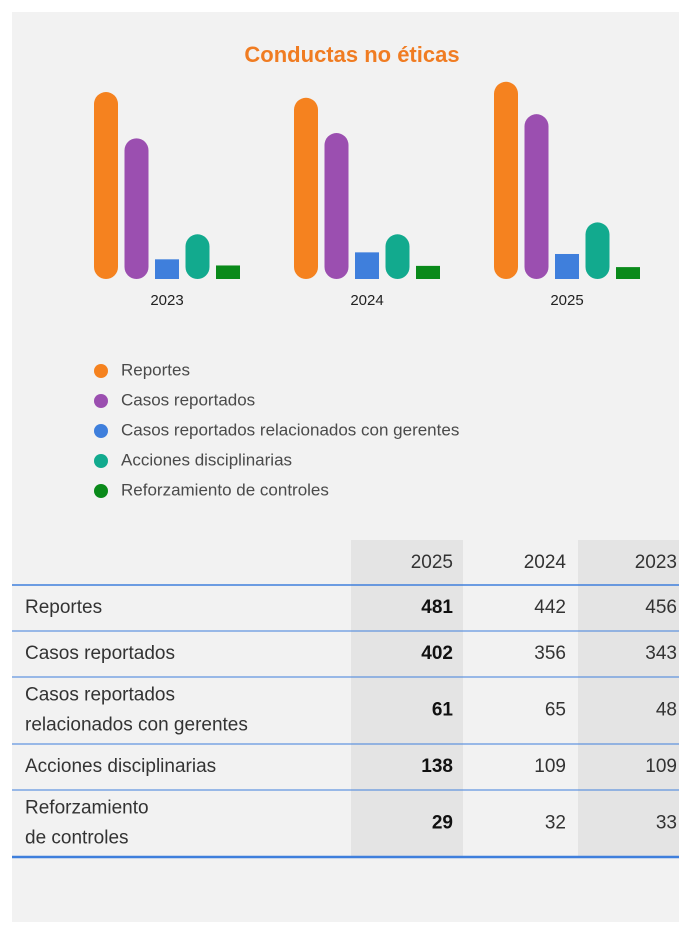 The image size is (679, 926). What do you see at coordinates (188, 399) in the screenshot?
I see `legend-label: Casos reportados` at bounding box center [188, 399].